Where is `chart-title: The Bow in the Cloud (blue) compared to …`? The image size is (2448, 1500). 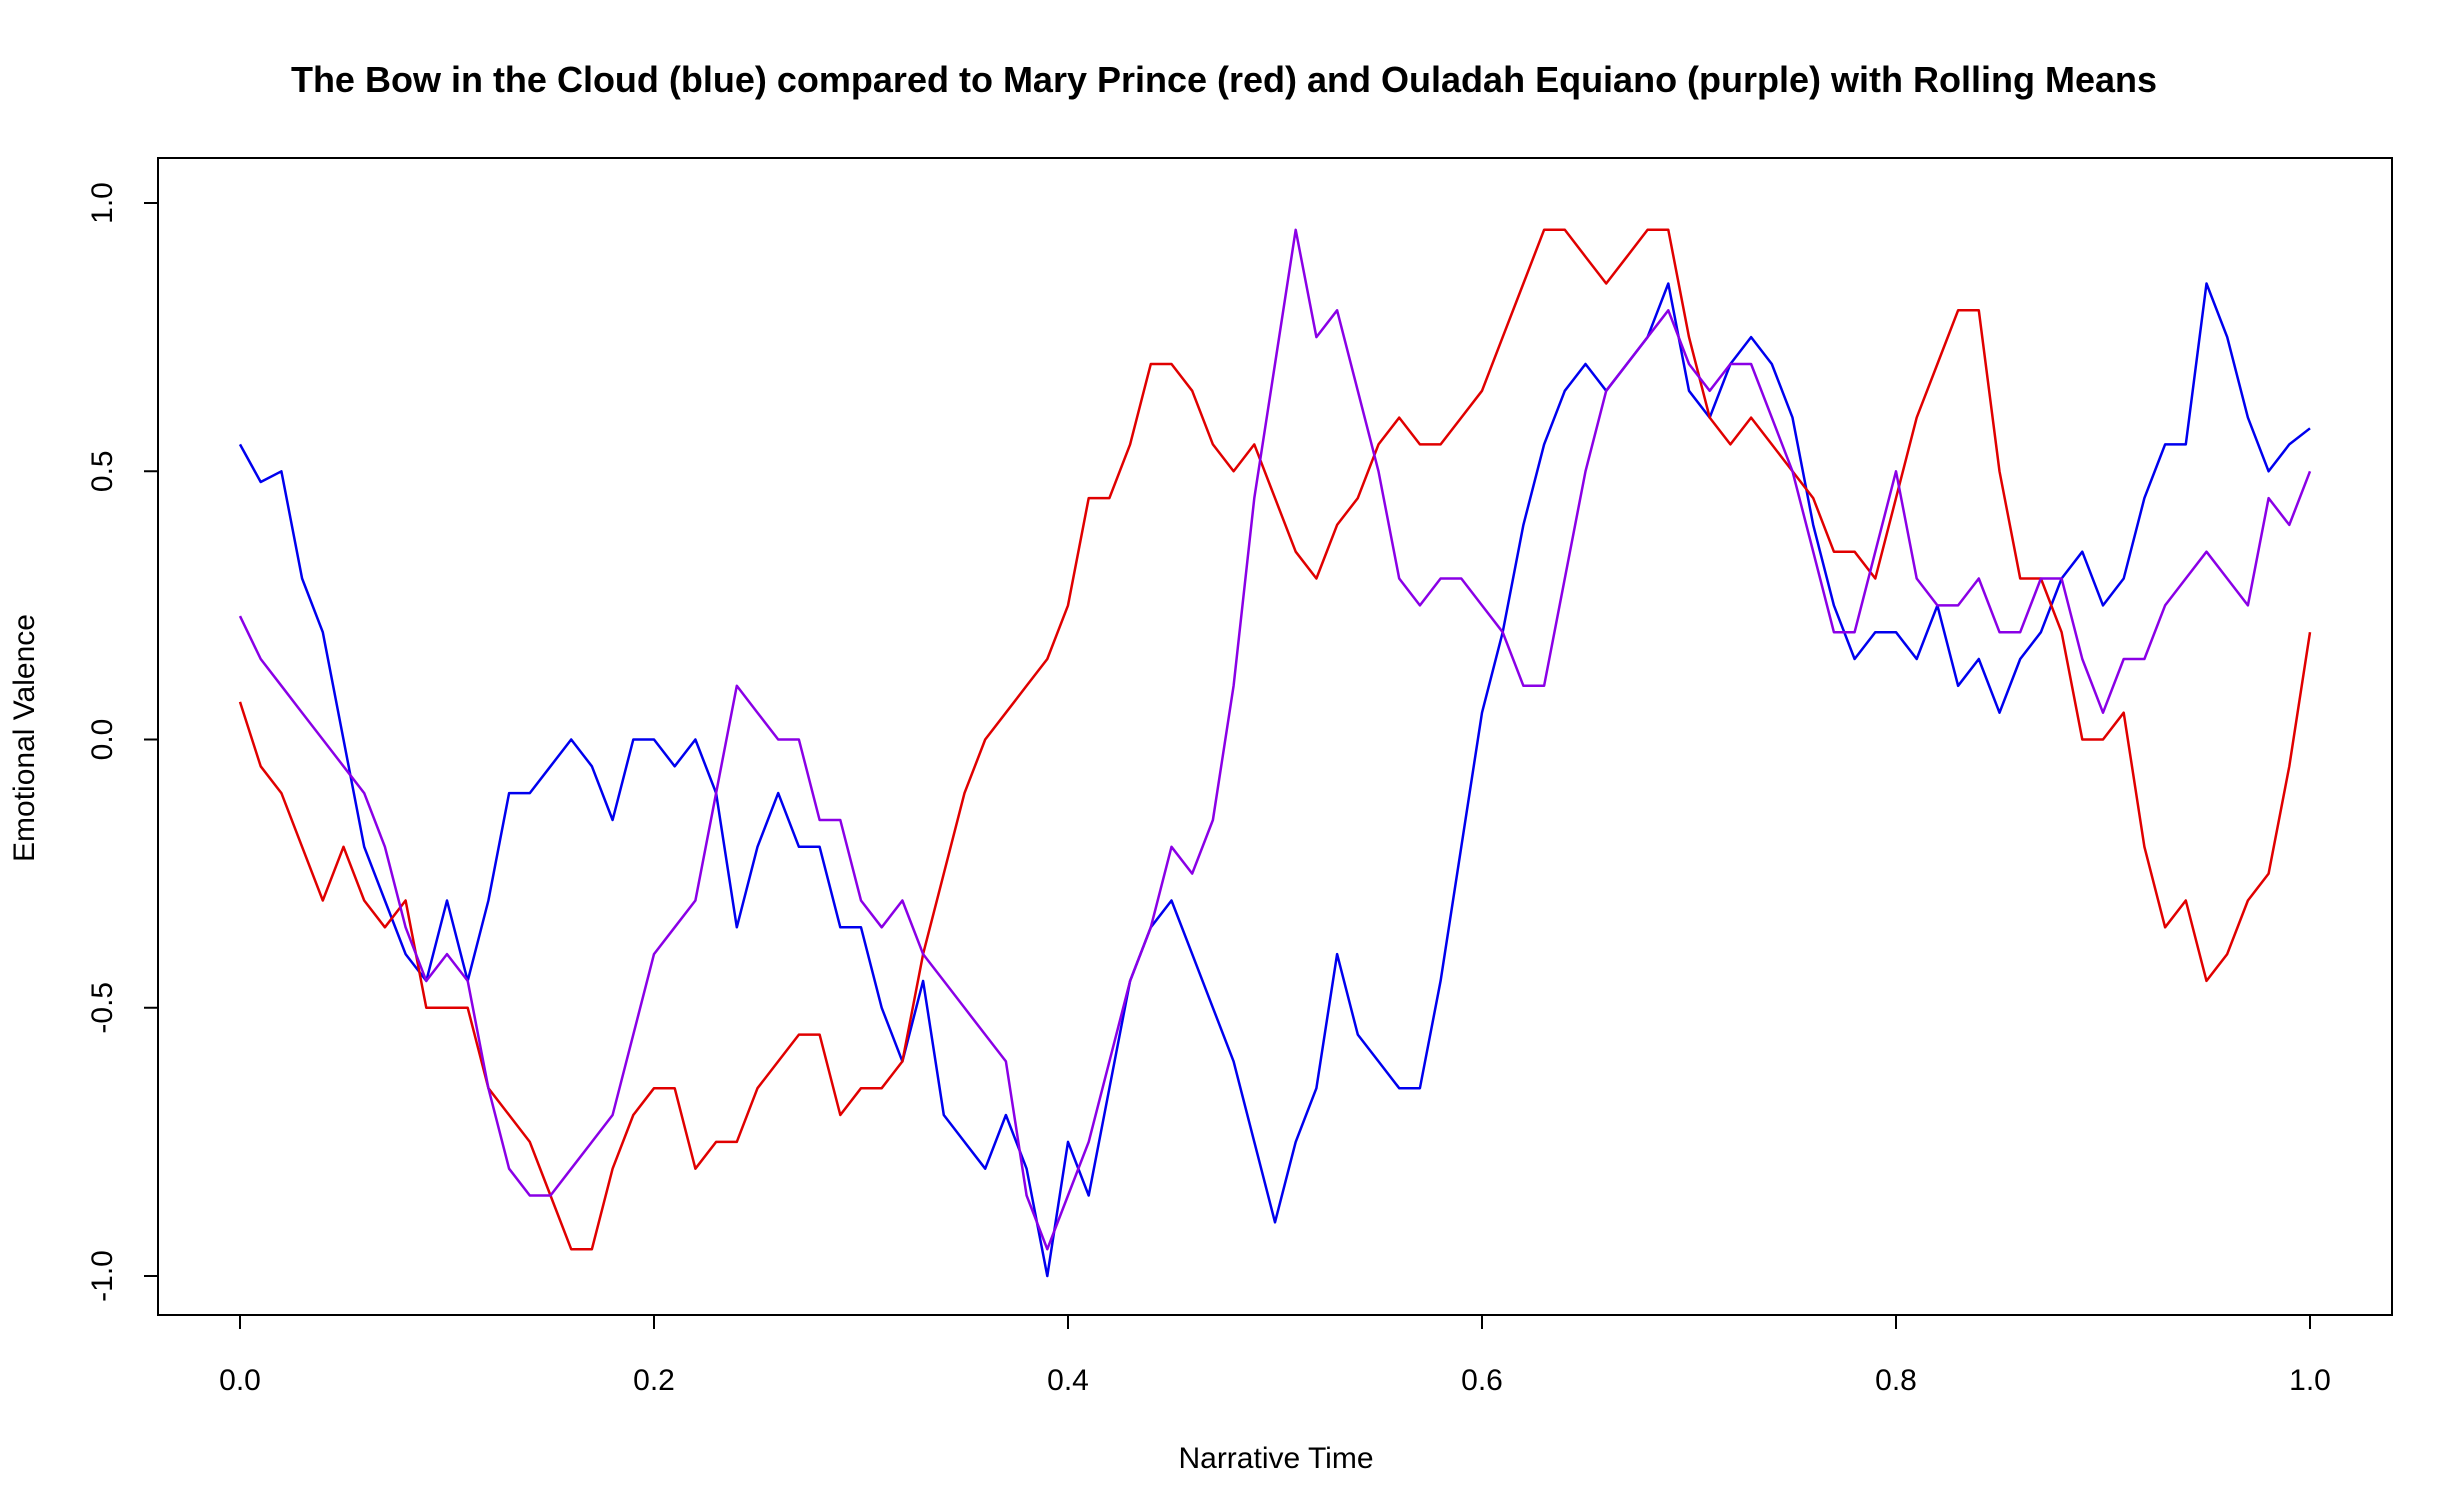 chart-title: The Bow in the Cloud (blue) compared to … is located at coordinates (1224, 79).